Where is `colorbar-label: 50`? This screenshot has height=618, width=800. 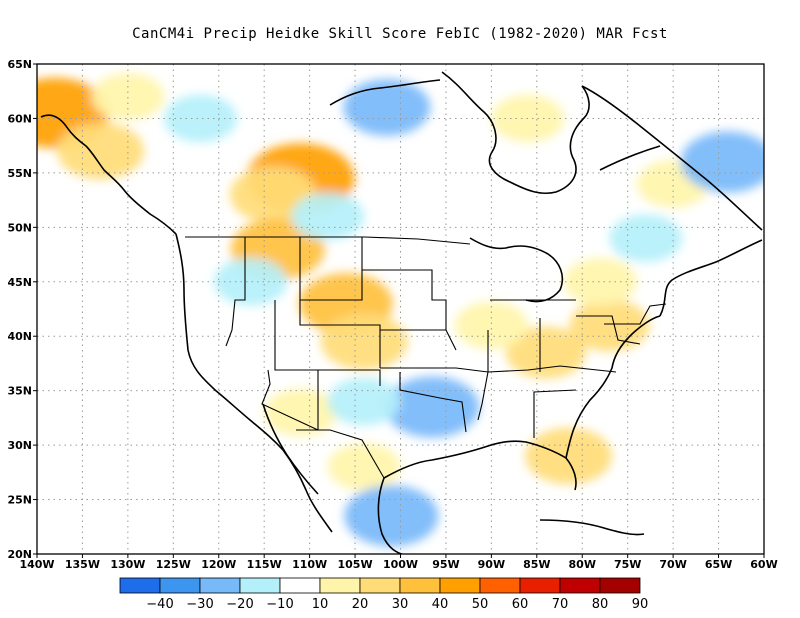 colorbar-label: 50 is located at coordinates (480, 604).